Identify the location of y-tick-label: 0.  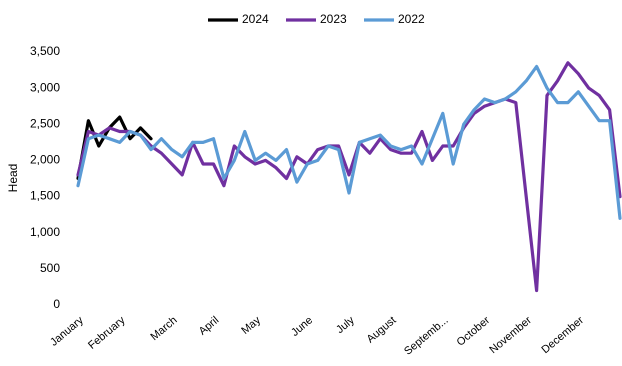
(56, 304).